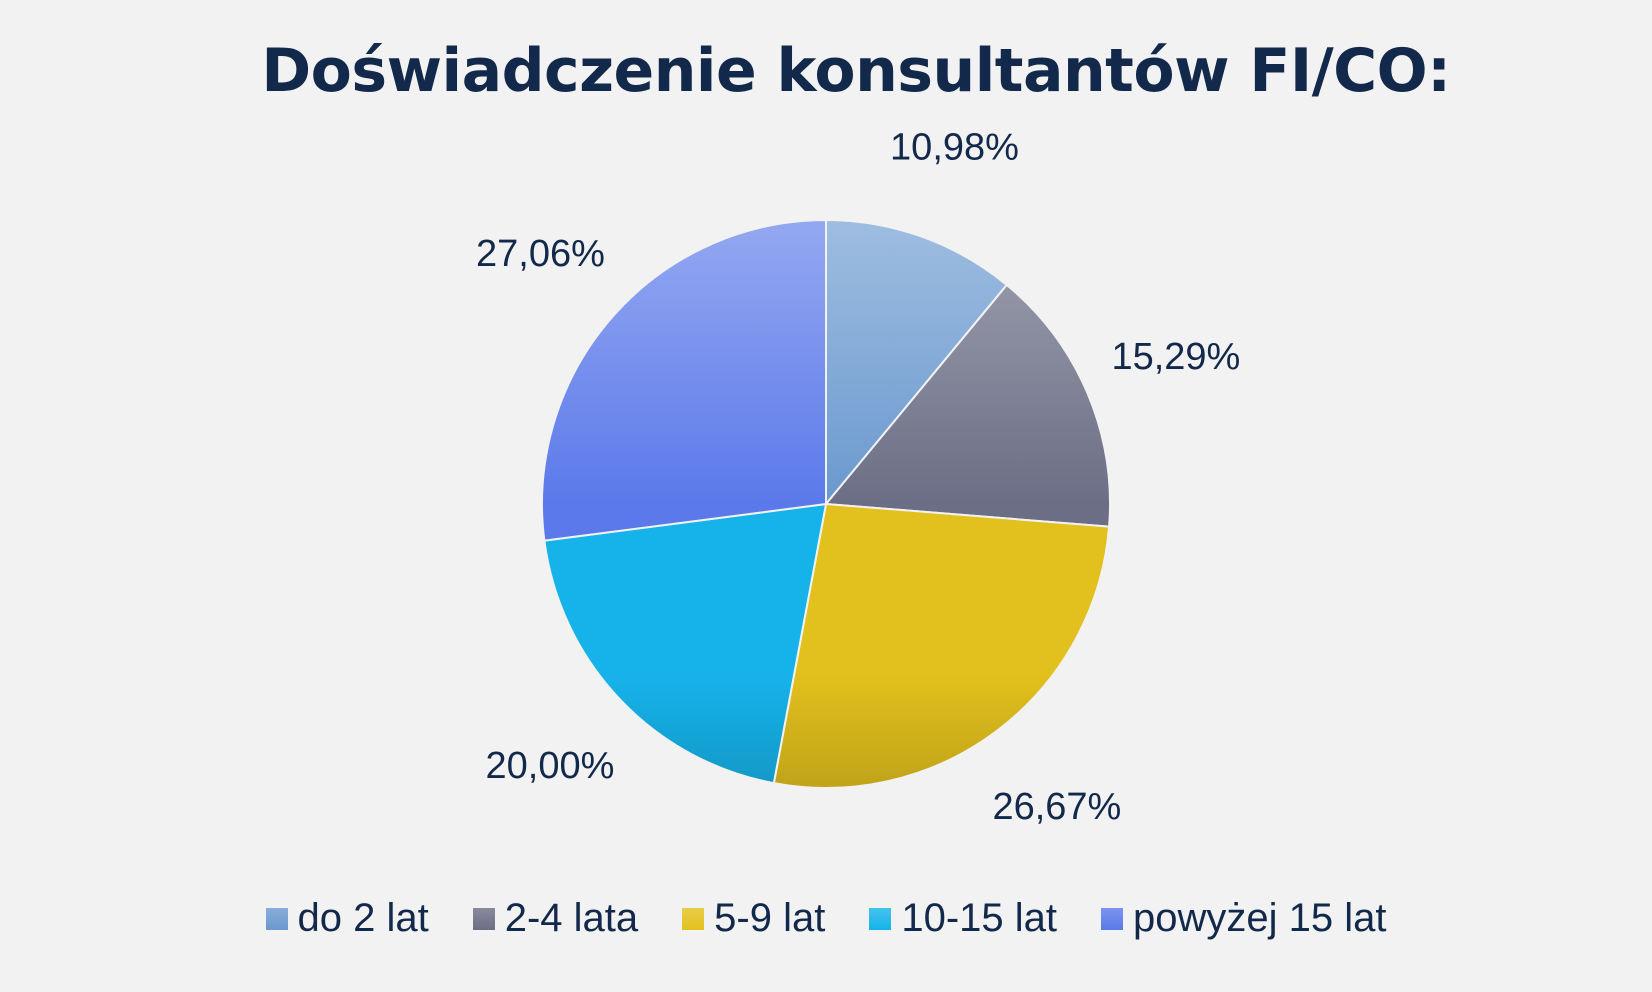 The height and width of the screenshot is (992, 1652). I want to click on legend-item: powyżej 15 lat, so click(1243, 918).